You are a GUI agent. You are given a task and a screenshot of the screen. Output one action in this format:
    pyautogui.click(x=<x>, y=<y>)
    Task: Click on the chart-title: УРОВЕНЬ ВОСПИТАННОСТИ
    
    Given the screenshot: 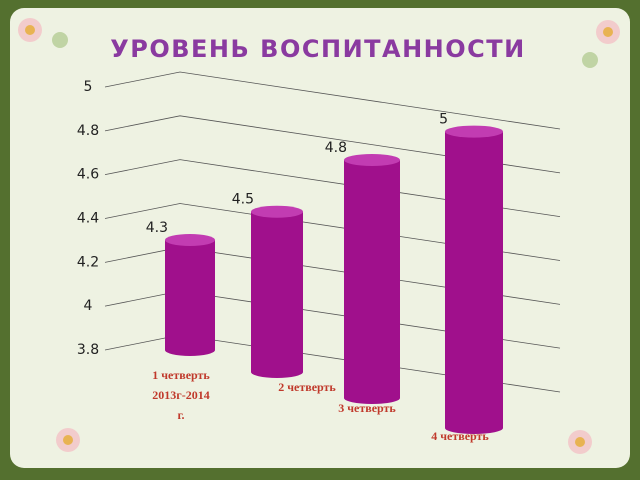 What is the action you would take?
    pyautogui.click(x=318, y=49)
    